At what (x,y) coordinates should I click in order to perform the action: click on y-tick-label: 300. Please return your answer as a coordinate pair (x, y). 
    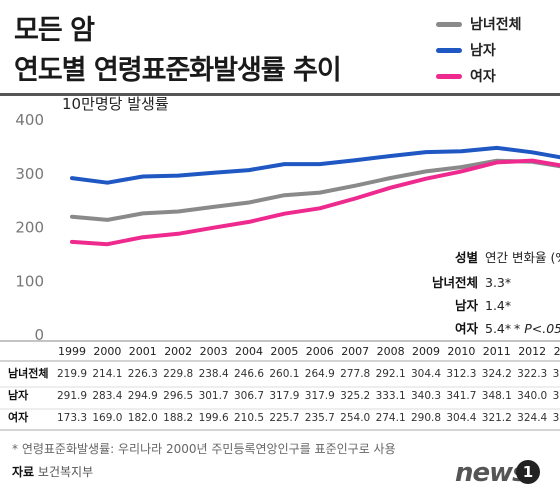
    Looking at the image, I should click on (29, 174).